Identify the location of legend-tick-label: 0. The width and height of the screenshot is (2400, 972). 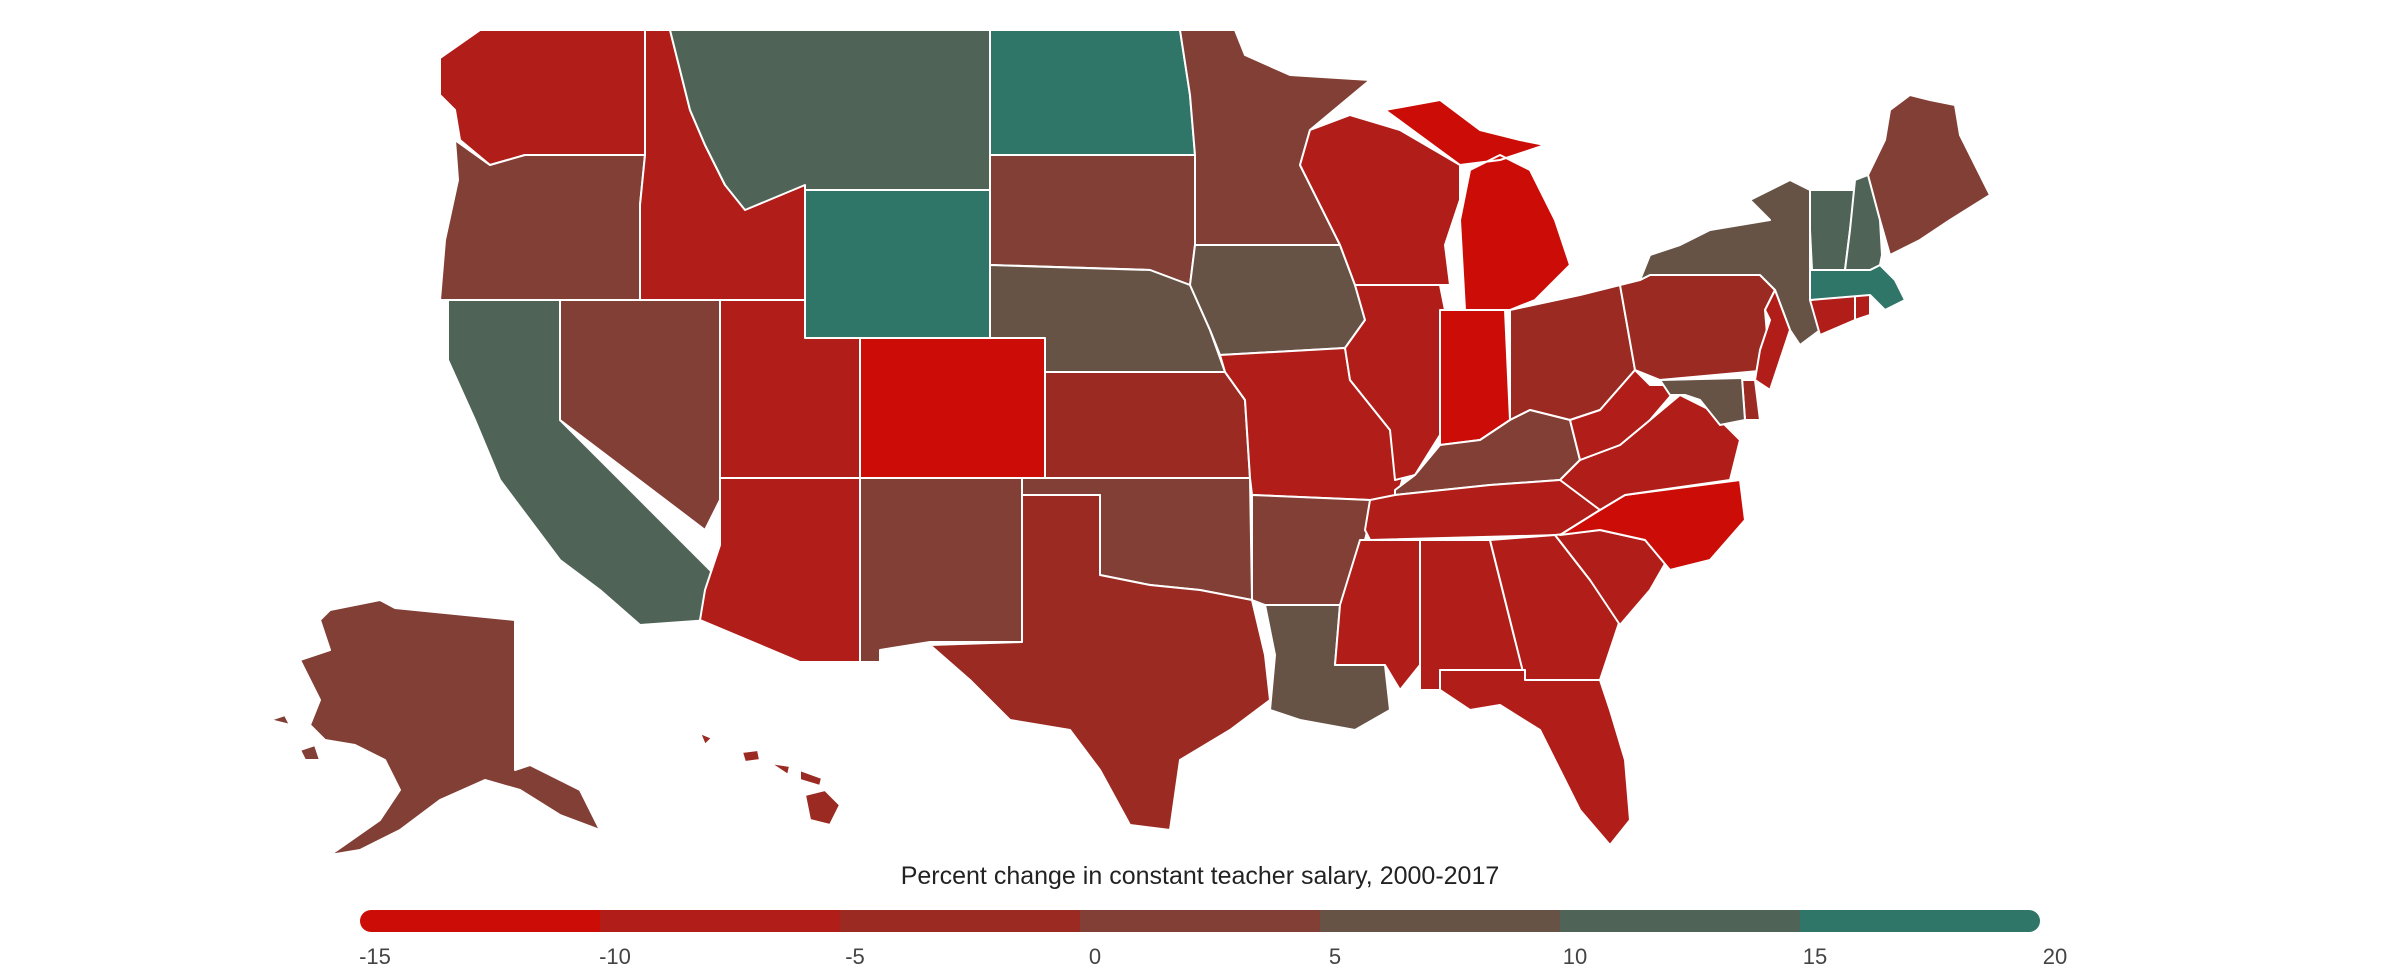
(1095, 956).